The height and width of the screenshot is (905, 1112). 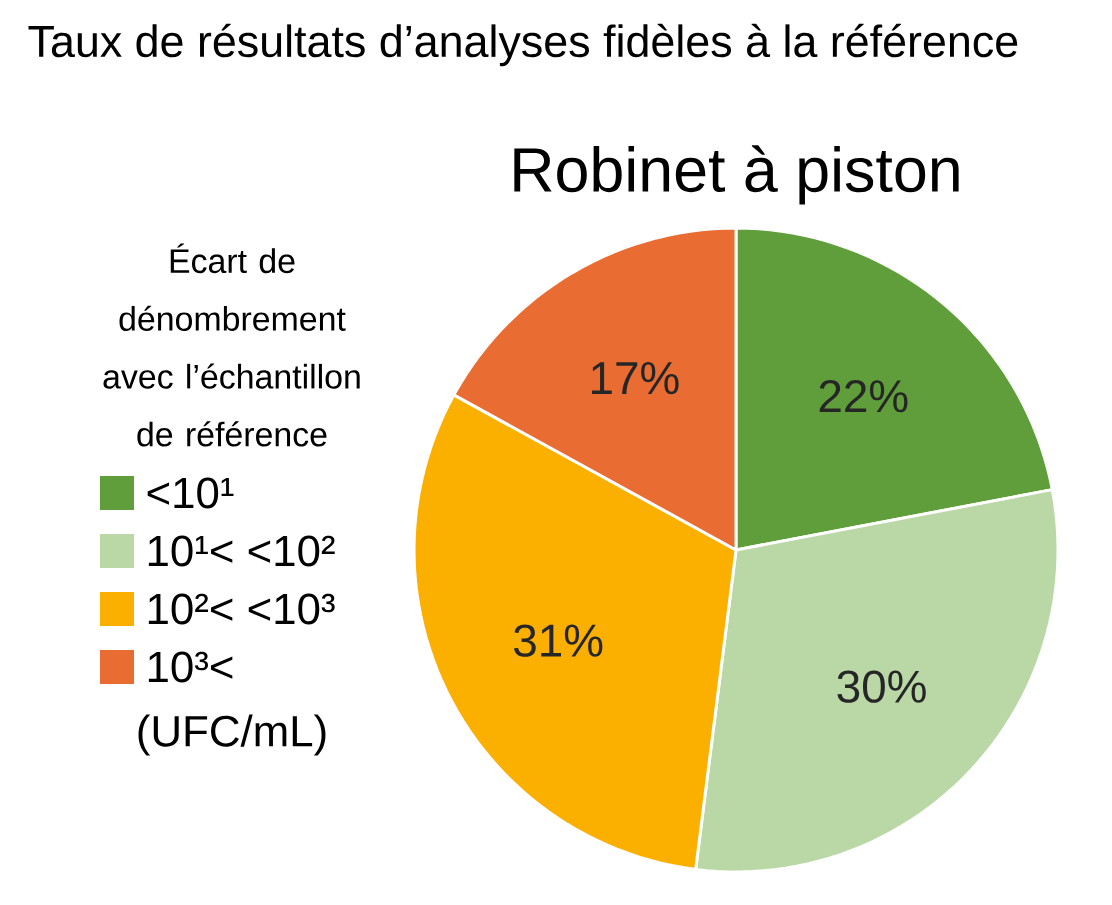 What do you see at coordinates (232, 735) in the screenshot?
I see `text: (UFC/mL)` at bounding box center [232, 735].